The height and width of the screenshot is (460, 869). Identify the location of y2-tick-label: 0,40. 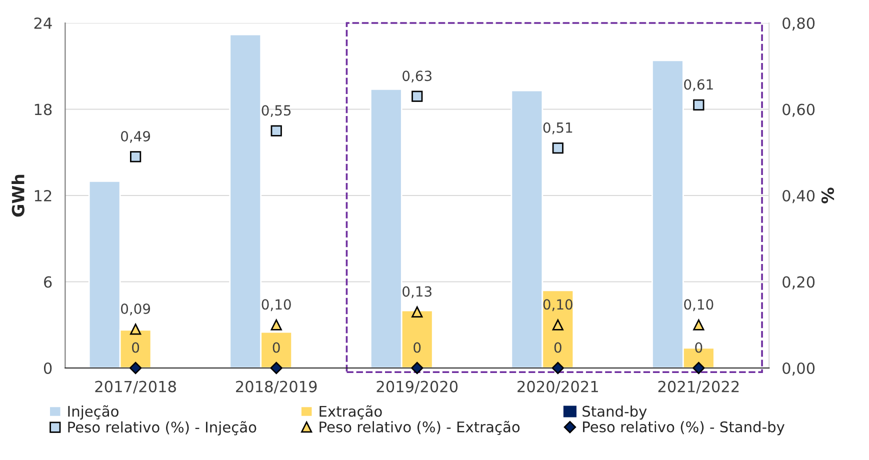
(798, 197).